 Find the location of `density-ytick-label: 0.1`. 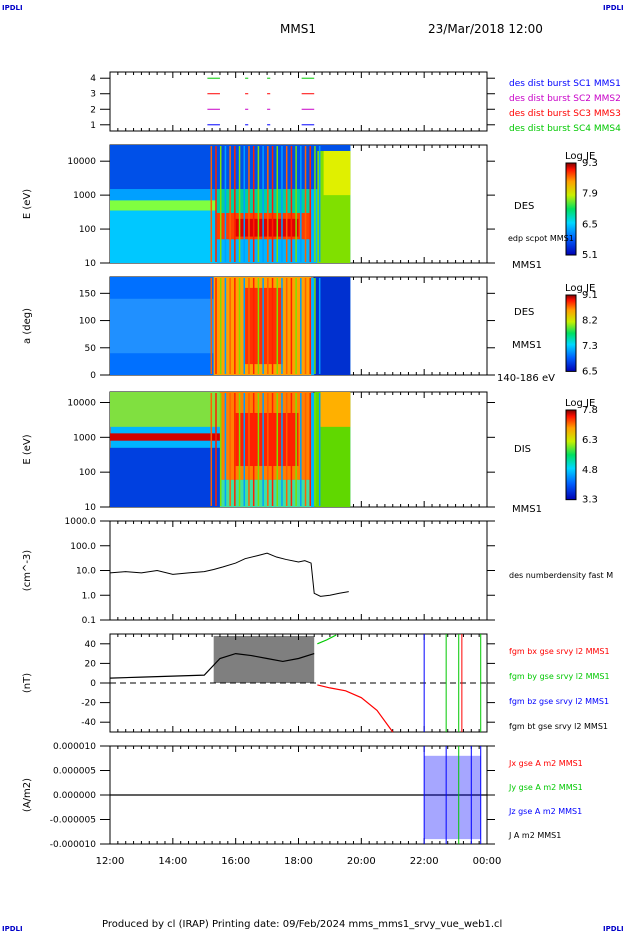

density-ytick-label: 0.1 is located at coordinates (89, 621).